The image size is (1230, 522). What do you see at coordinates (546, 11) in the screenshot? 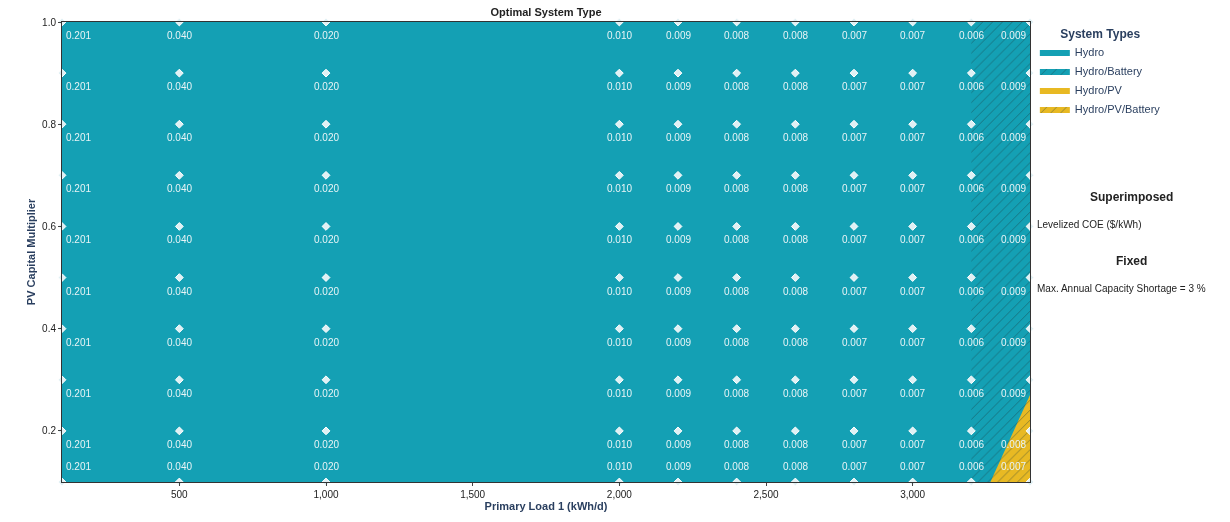
I see `chart-title: Optimal System Type` at bounding box center [546, 11].